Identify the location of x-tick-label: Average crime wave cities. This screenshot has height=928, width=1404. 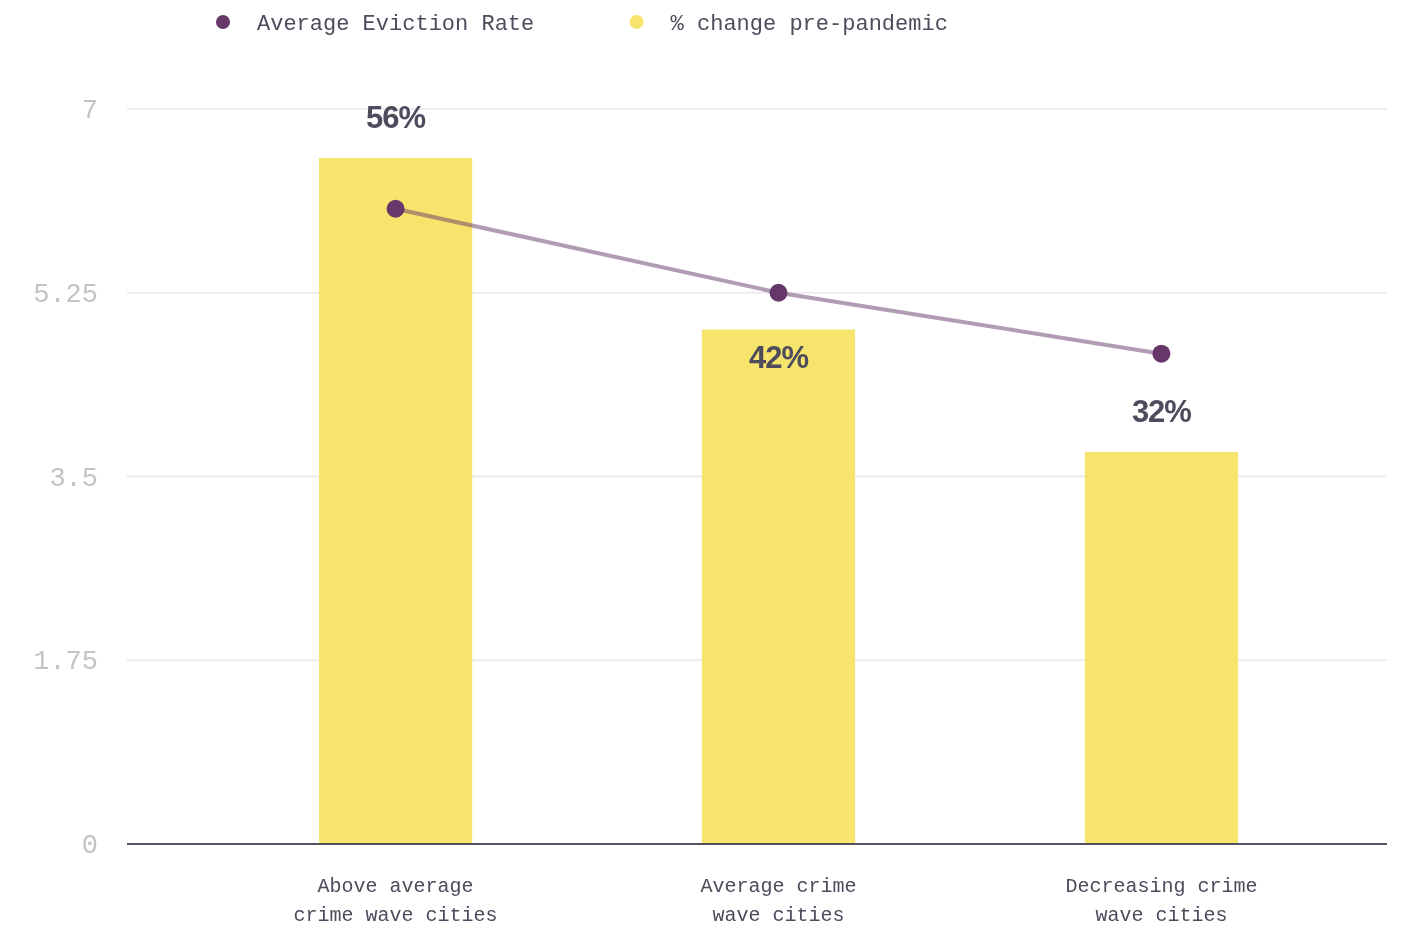
(778, 901).